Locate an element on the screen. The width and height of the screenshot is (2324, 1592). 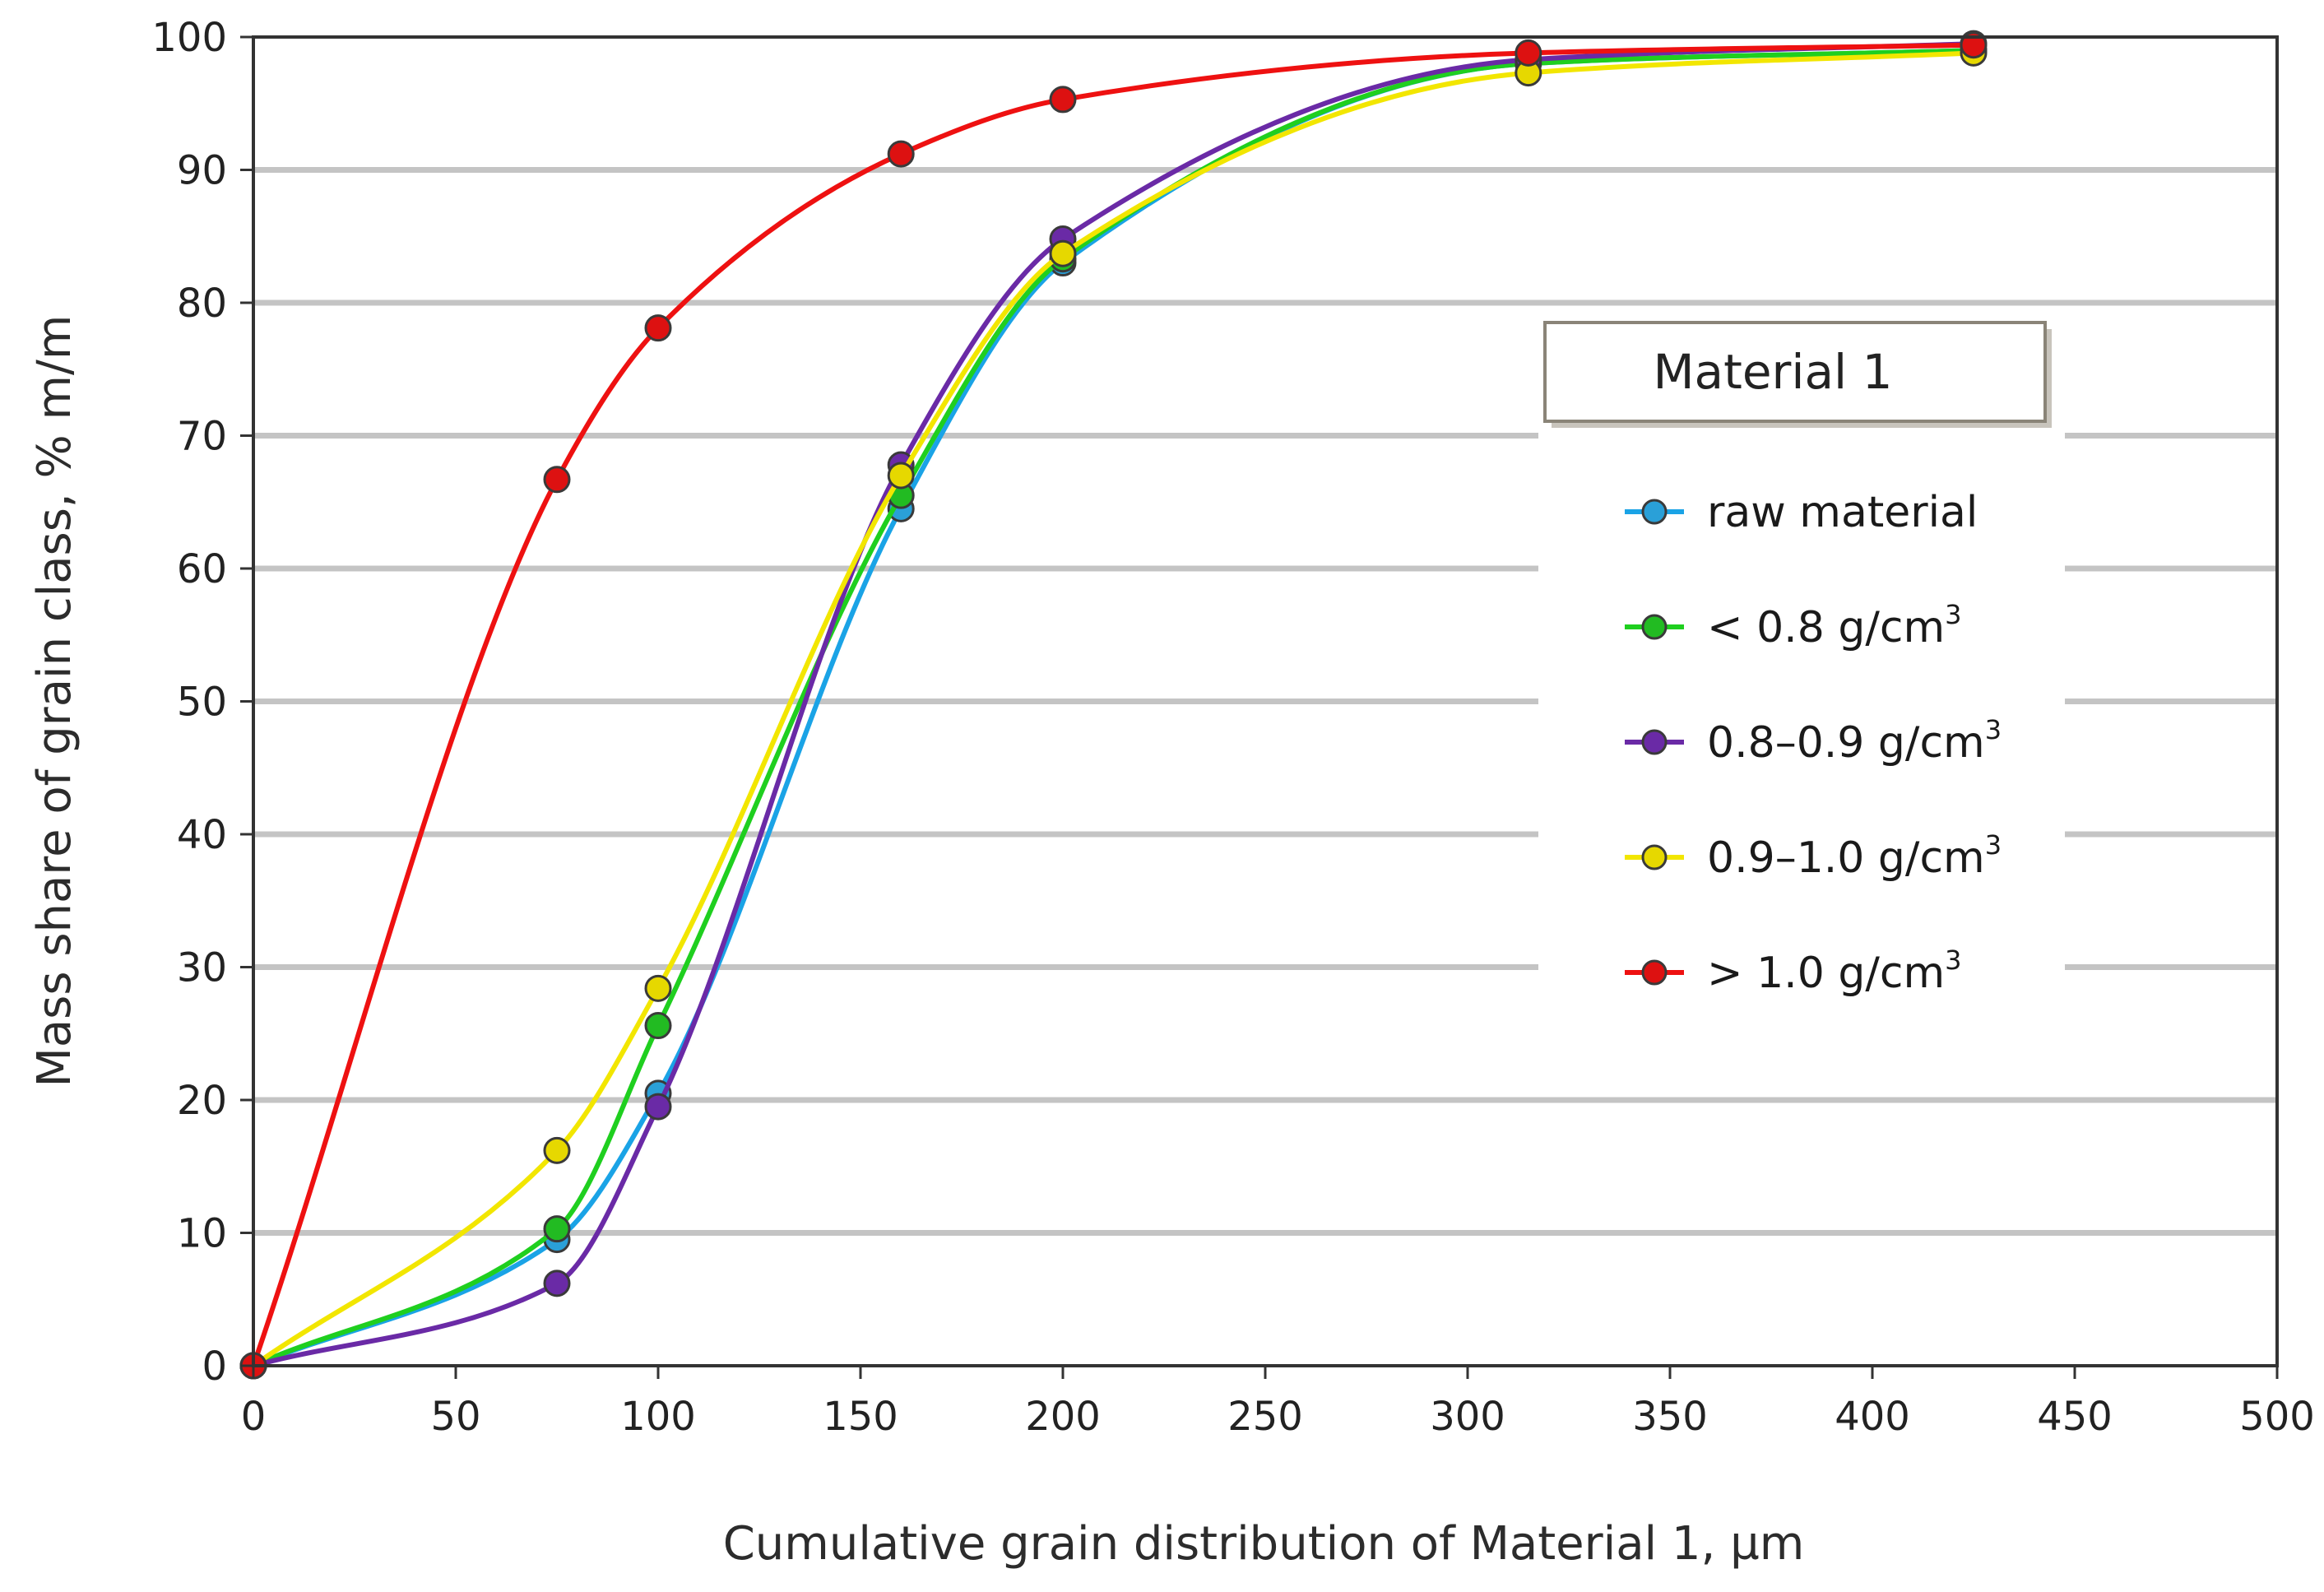
x-tick-label: 450 is located at coordinates (2075, 1417).